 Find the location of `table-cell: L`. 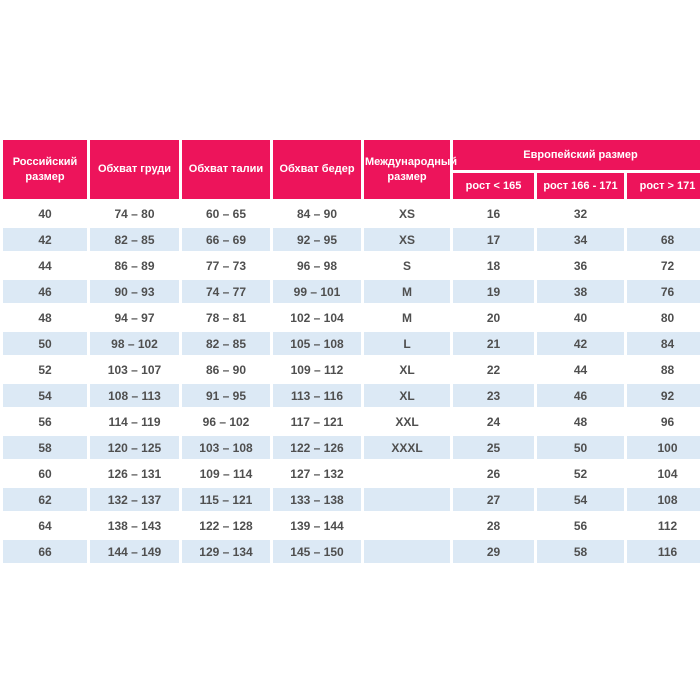

table-cell: L is located at coordinates (407, 343).